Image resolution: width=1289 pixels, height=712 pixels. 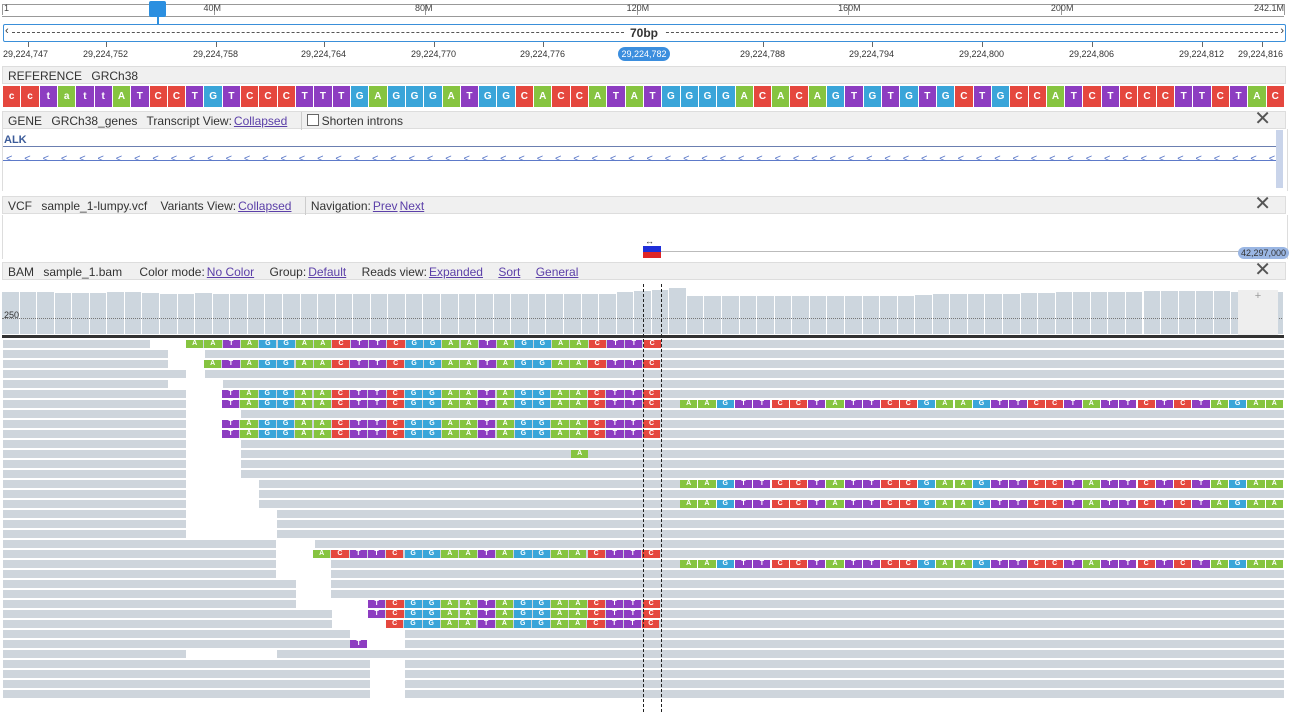 I want to click on variant-top, so click(x=652, y=249).